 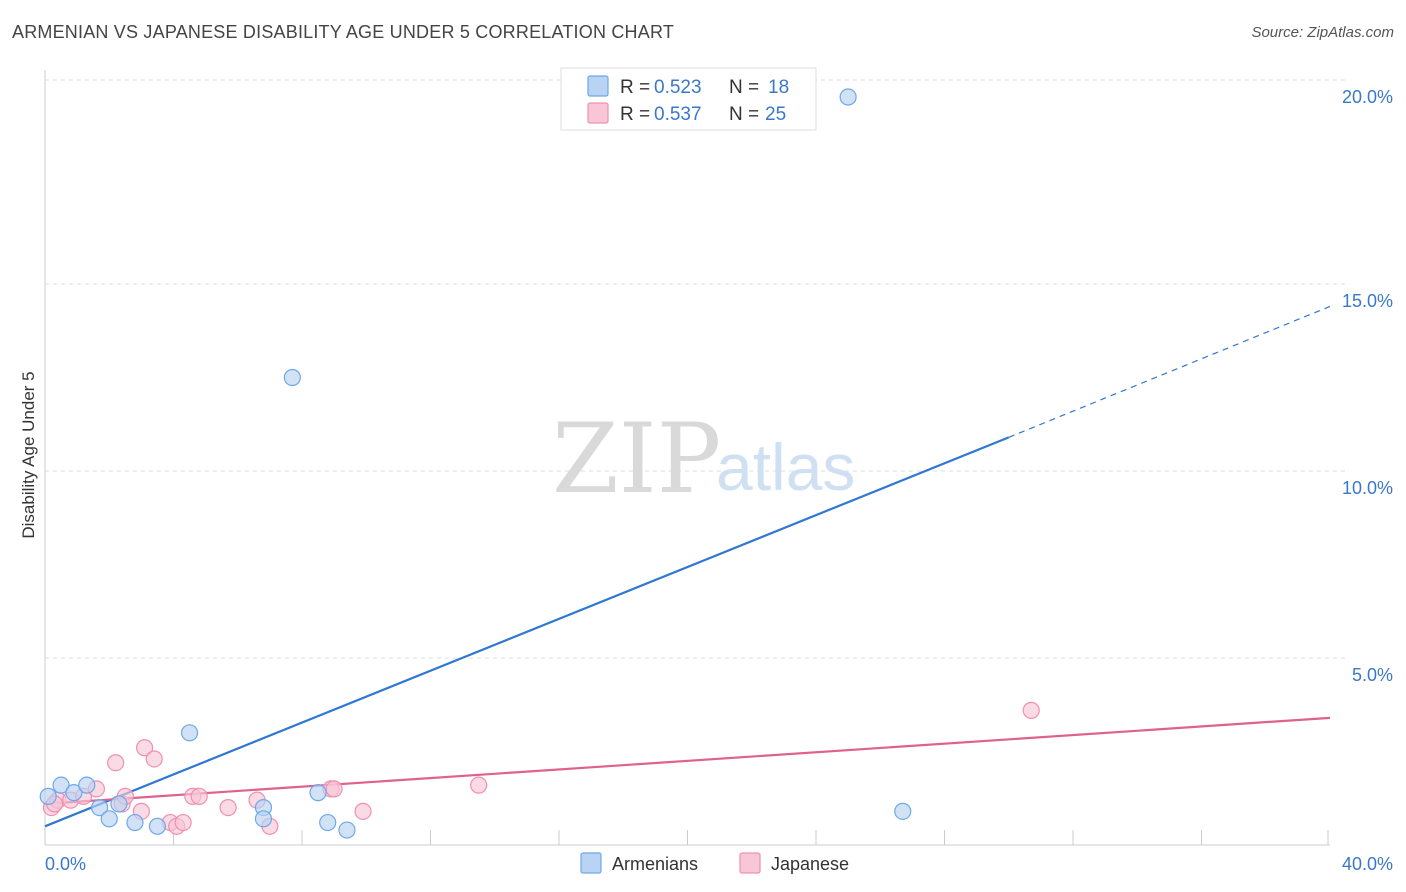 What do you see at coordinates (28, 454) in the screenshot?
I see `y-axis-label: Disability Age Under 5` at bounding box center [28, 454].